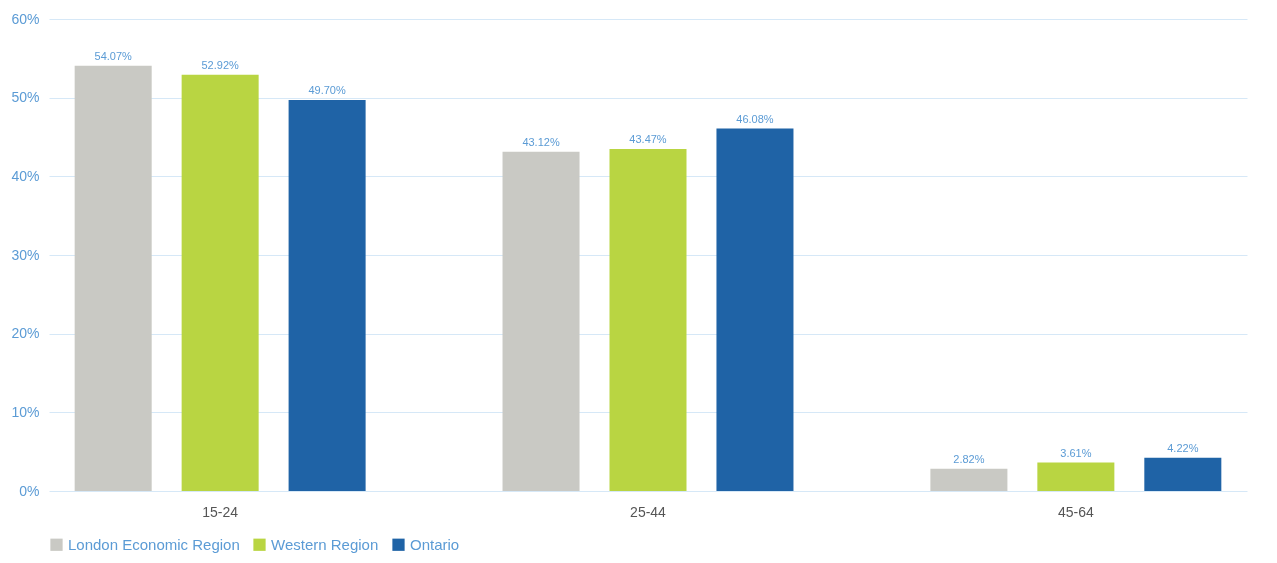  What do you see at coordinates (29, 490) in the screenshot?
I see `y-tick-label: 0%` at bounding box center [29, 490].